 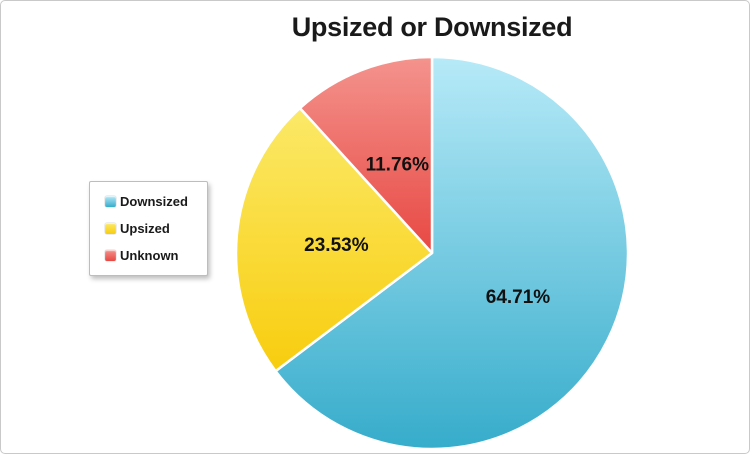 I want to click on legend-marker-unknown-icon, so click(x=110, y=255).